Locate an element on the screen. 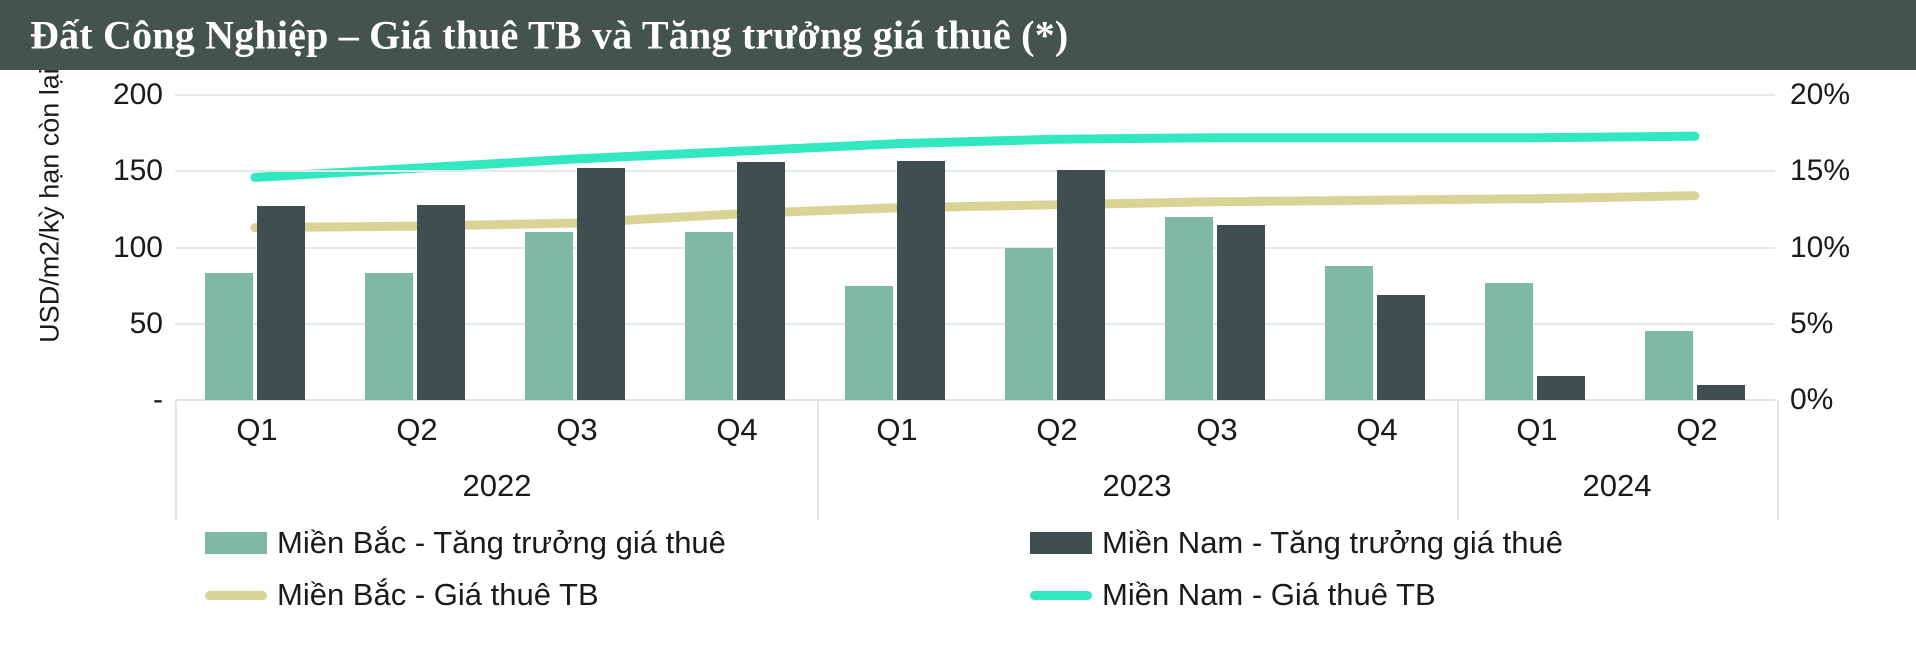  legend-item: Miền Nam - Tăng trưởng giá thuê is located at coordinates (1296, 543).